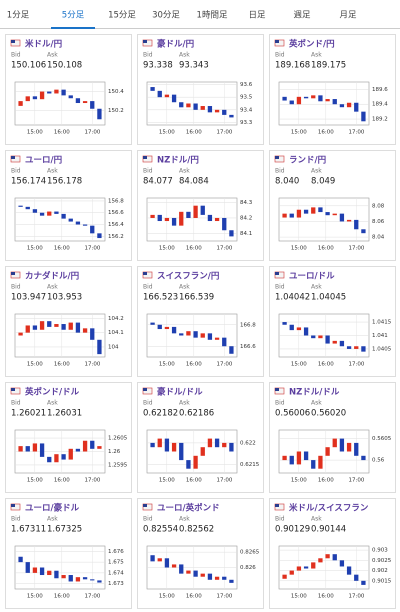 This screenshot has width=400, height=612. What do you see at coordinates (212, 16) in the screenshot?
I see `tab: 1時間足` at bounding box center [212, 16].